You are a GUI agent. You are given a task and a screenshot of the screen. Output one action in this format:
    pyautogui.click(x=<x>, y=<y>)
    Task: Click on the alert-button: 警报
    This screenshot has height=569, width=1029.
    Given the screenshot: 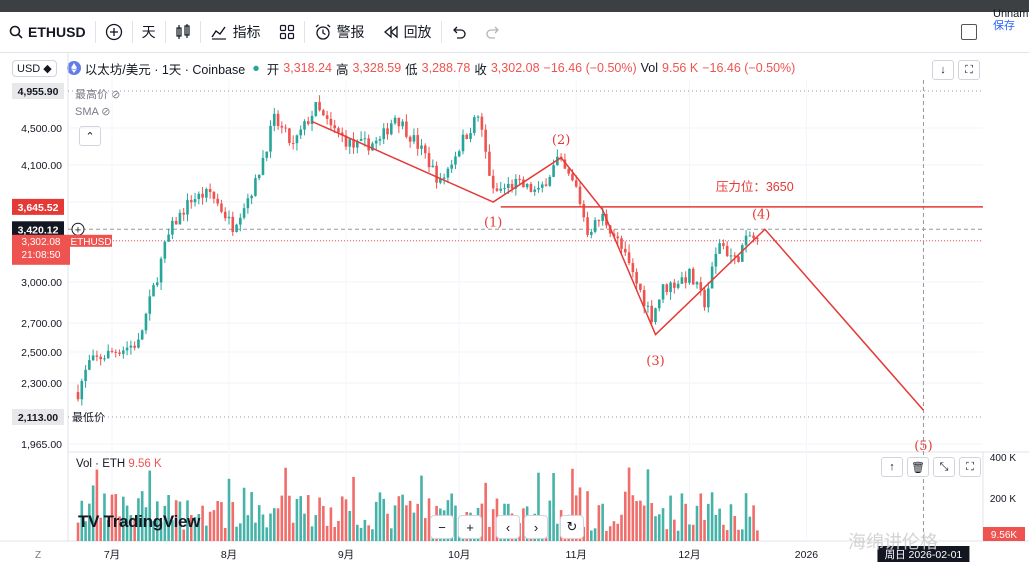 What is the action you would take?
    pyautogui.click(x=339, y=32)
    